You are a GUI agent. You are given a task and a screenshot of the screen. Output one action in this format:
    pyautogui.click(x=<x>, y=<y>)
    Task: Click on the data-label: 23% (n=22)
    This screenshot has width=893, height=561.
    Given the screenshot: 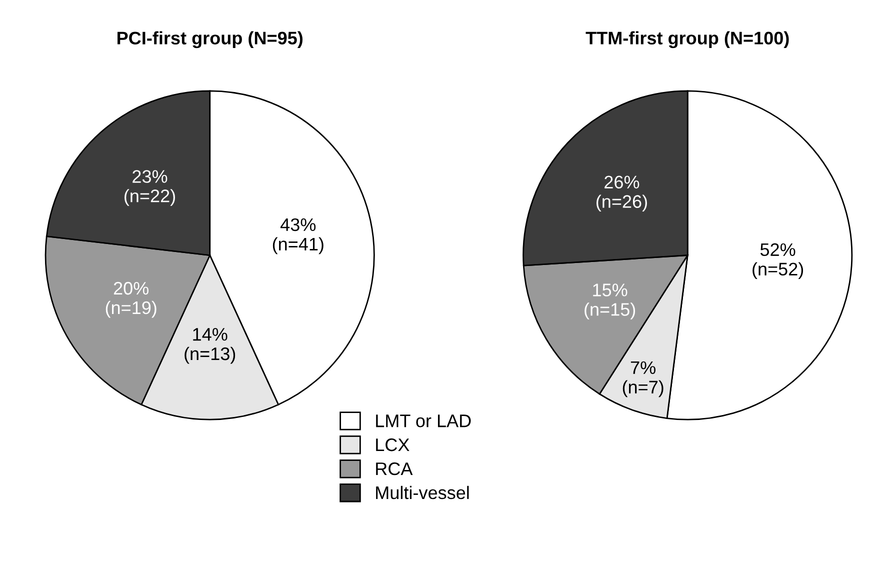 What is the action you would take?
    pyautogui.click(x=149, y=188)
    